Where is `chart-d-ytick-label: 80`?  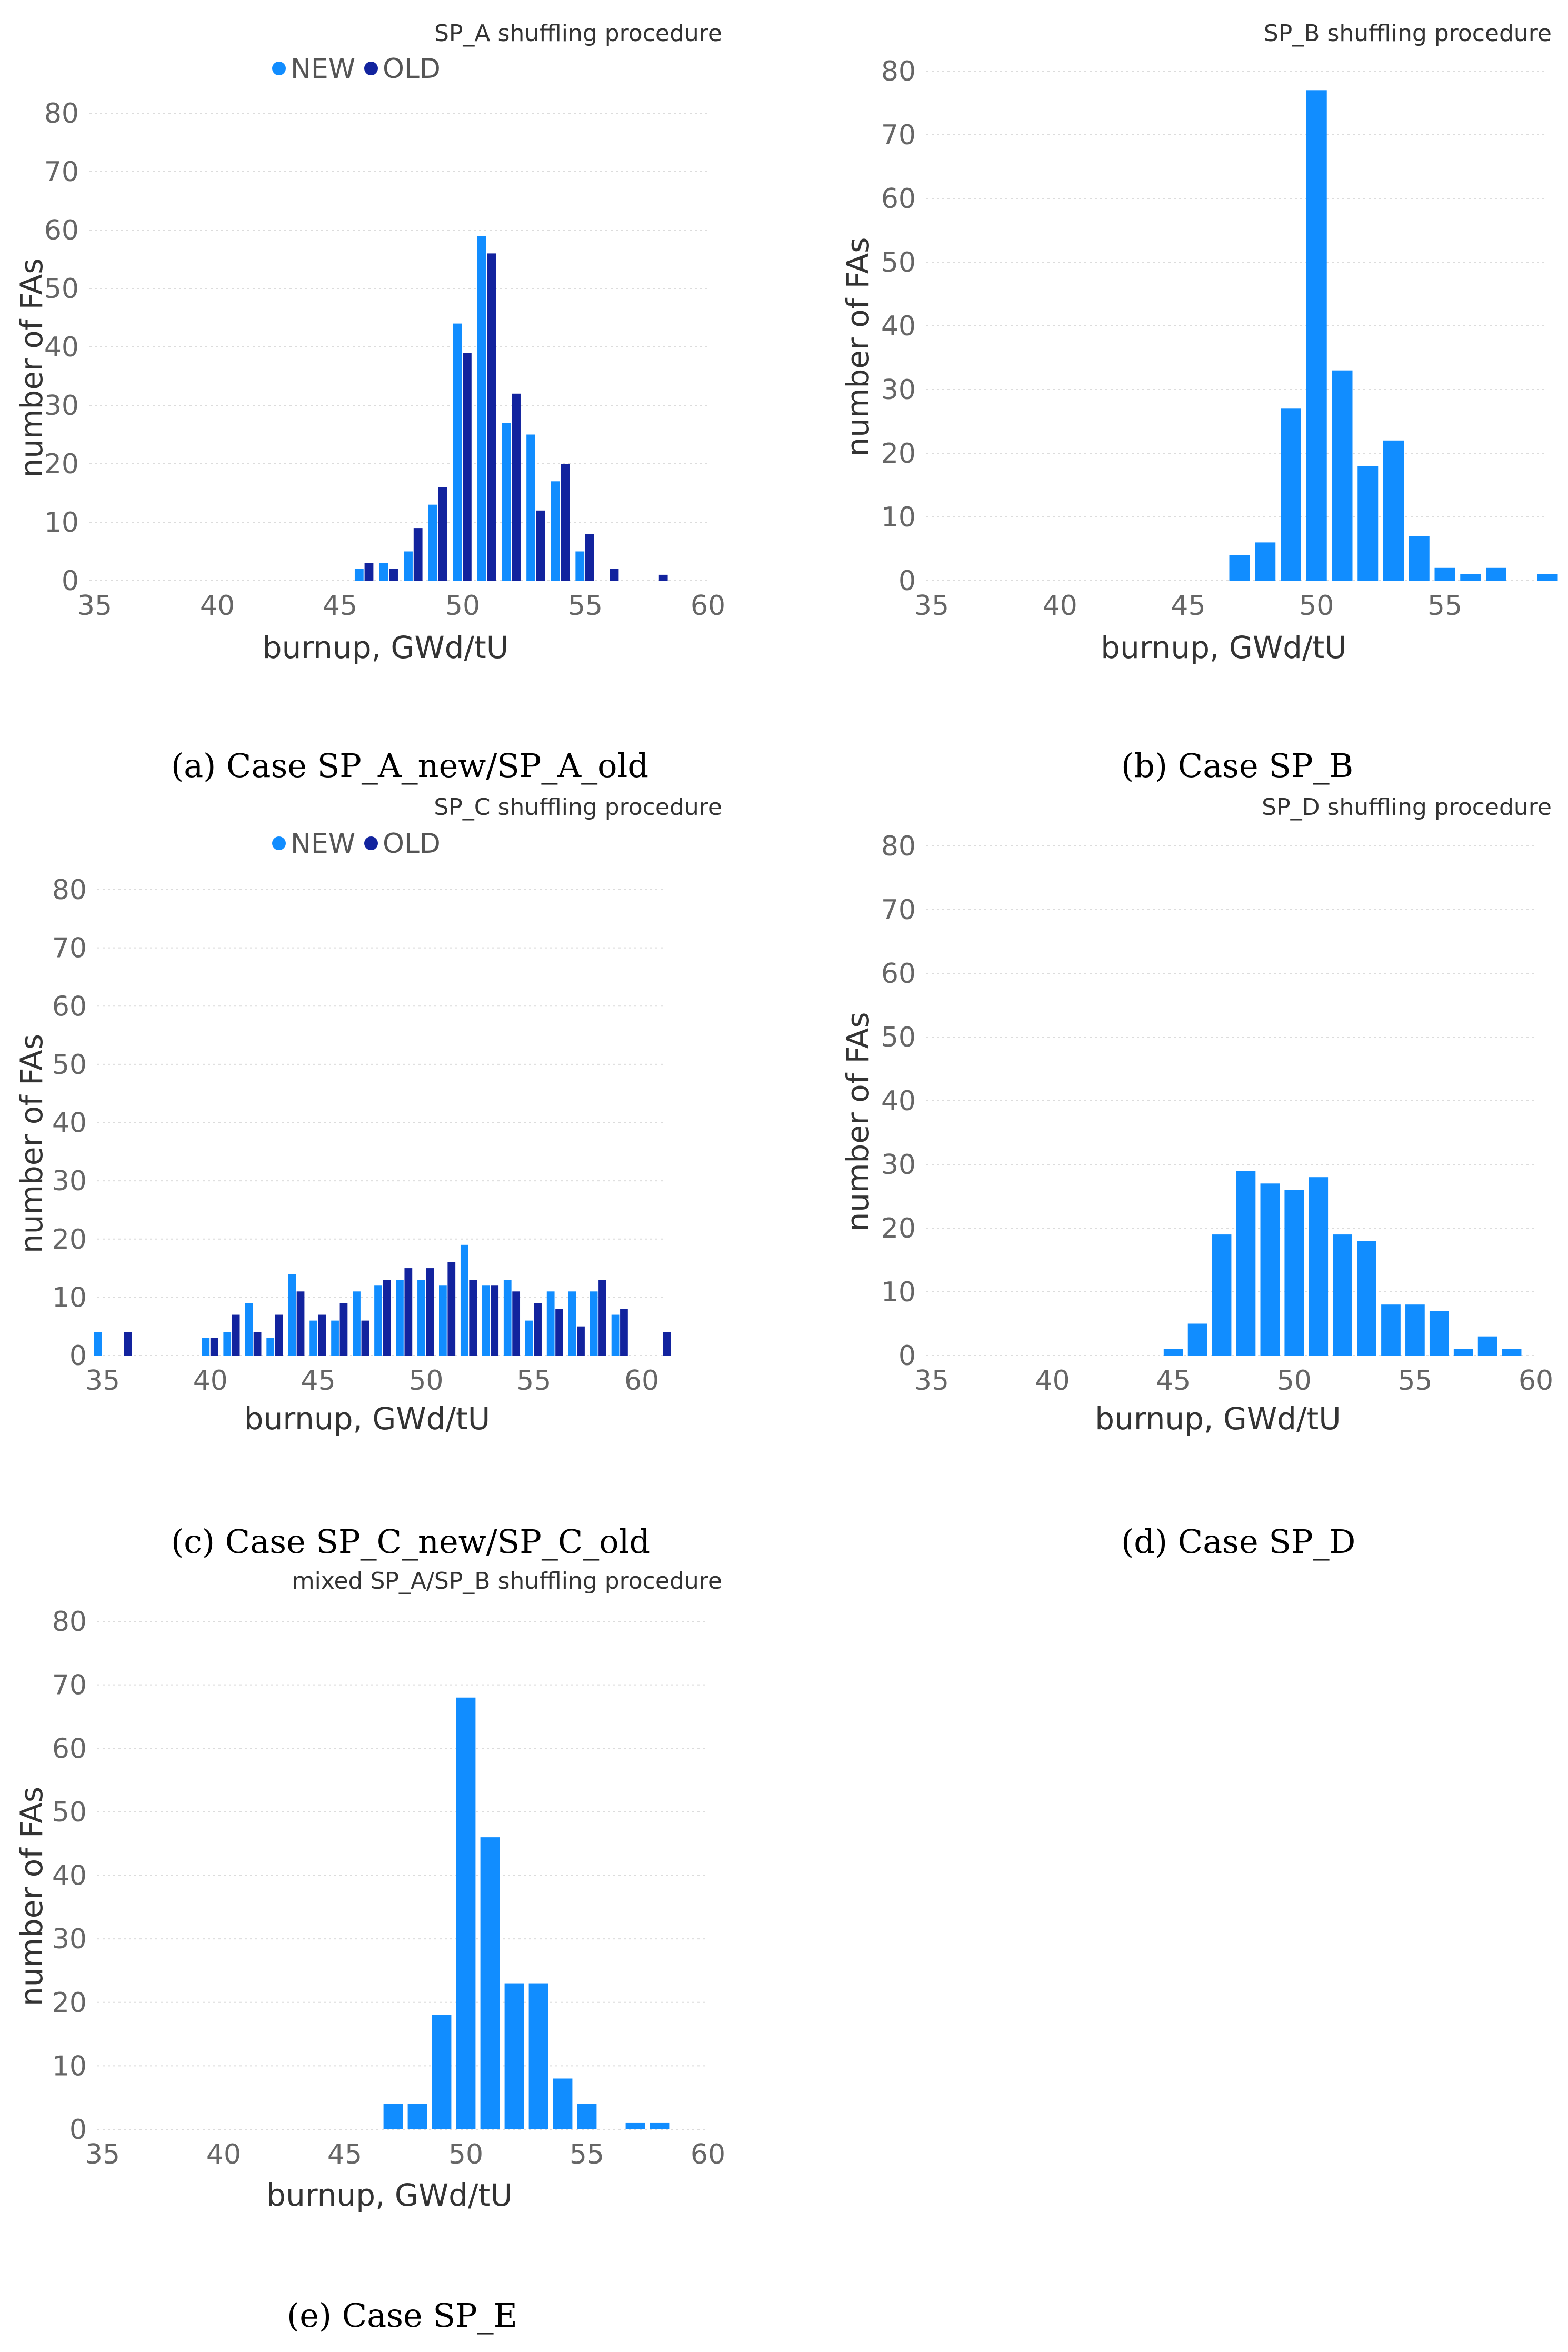
chart-d-ytick-label: 80 is located at coordinates (898, 846).